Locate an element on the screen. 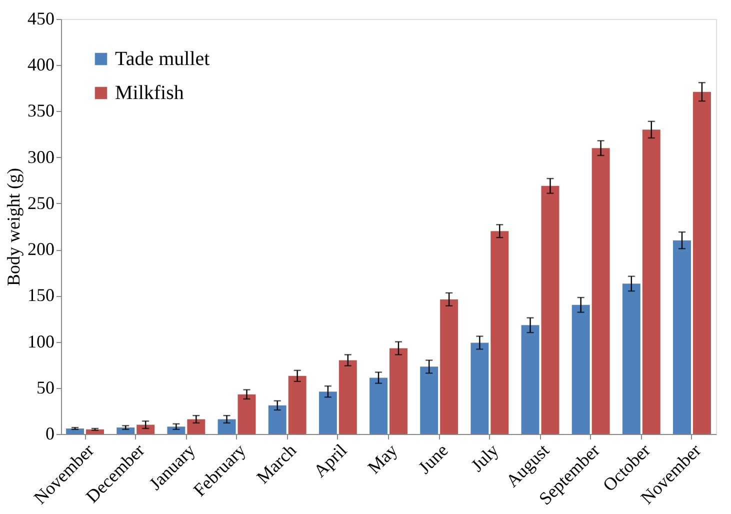 The image size is (731, 514). y-tick-label: 400 is located at coordinates (41, 64).